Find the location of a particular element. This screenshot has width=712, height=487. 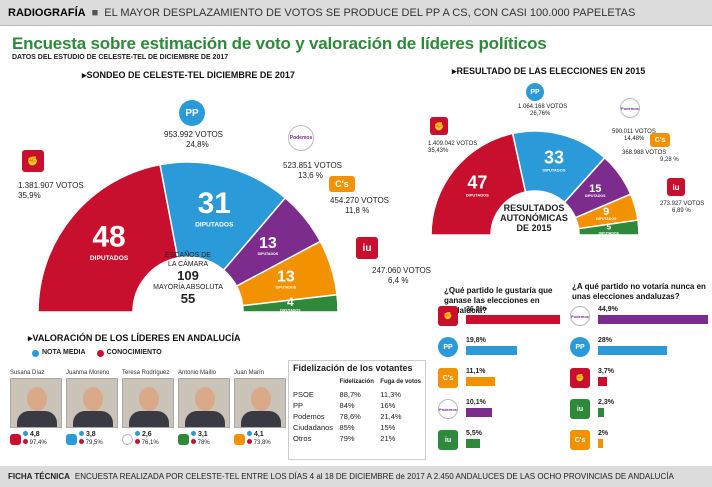

seat-count-podemos: 15 is located at coordinates (595, 189).